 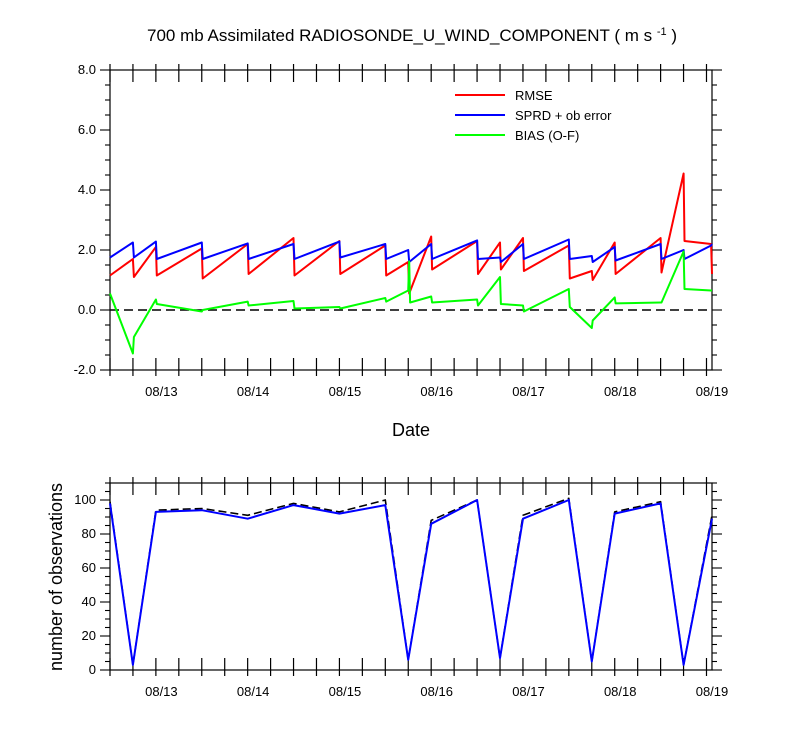 I want to click on bottom-x-tick-label: 08/19, so click(x=712, y=691).